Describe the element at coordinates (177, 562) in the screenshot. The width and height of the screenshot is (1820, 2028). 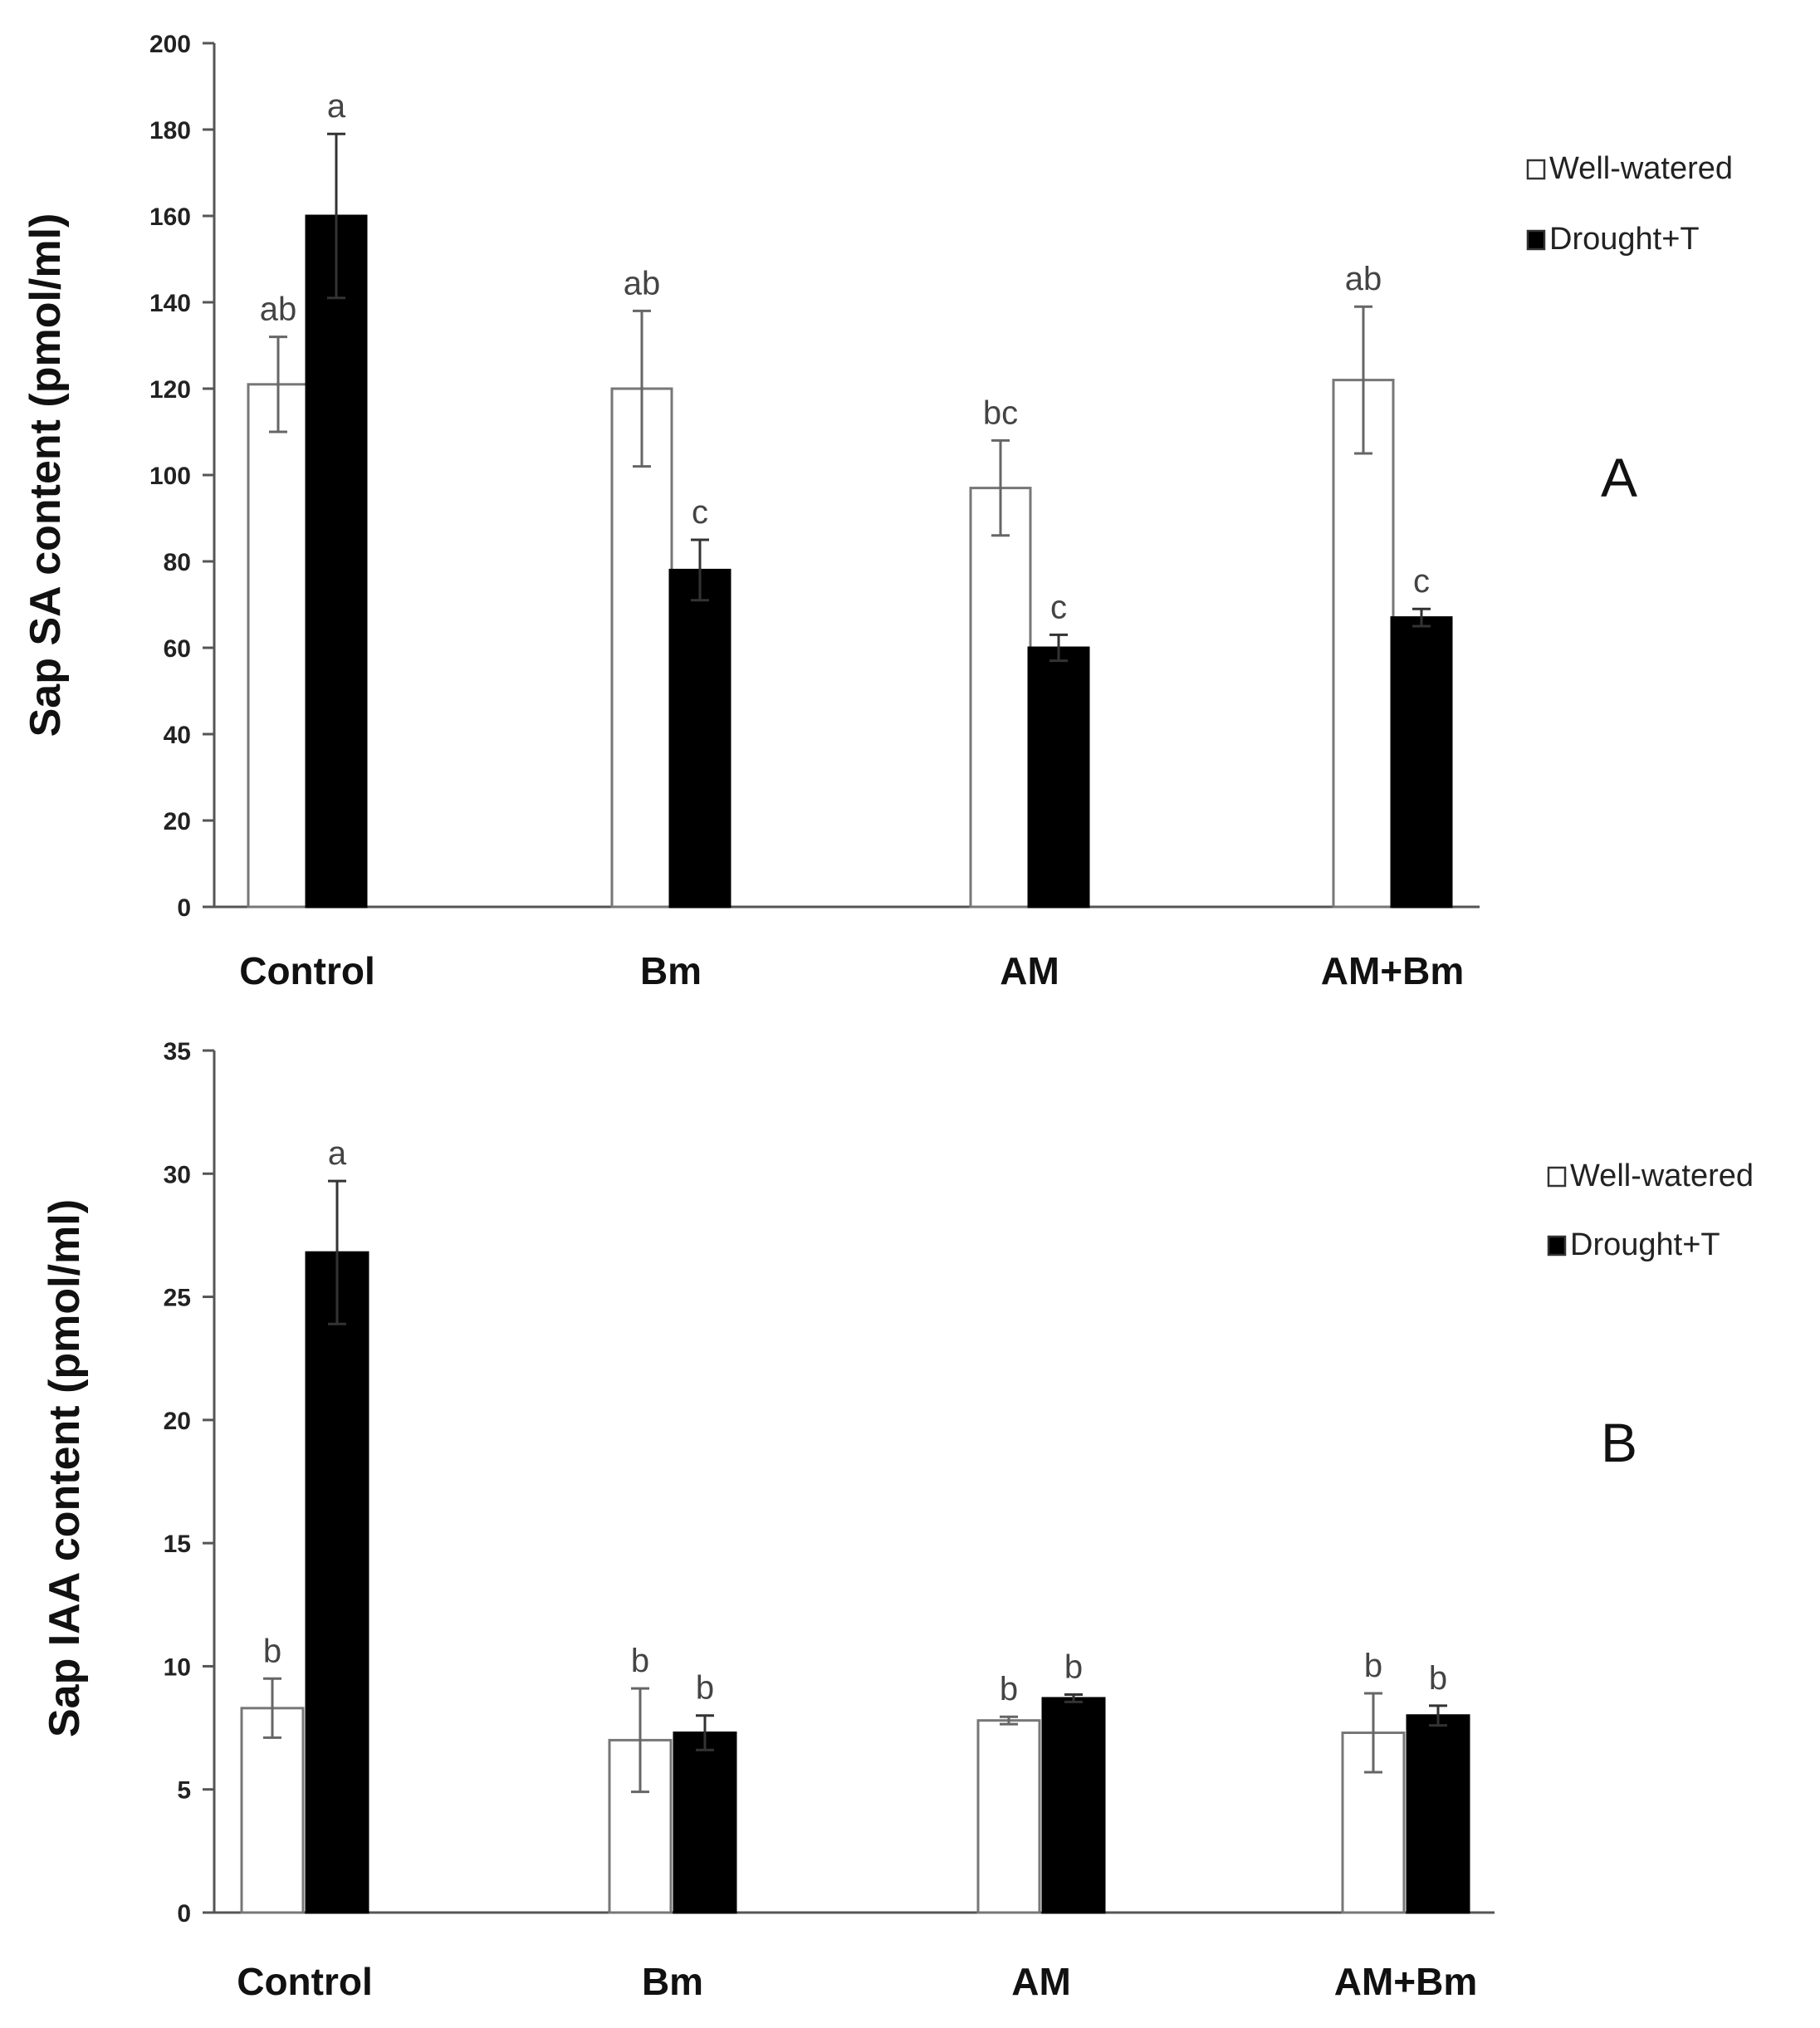
I see `y-tick-label: 80` at that location.